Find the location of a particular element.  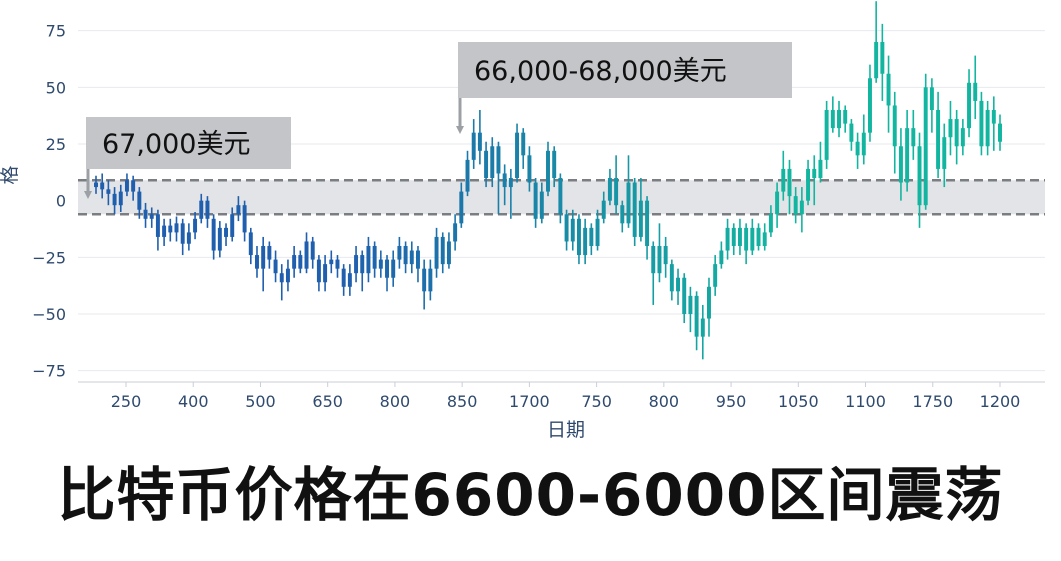

y-tick-label: 0 is located at coordinates (61, 201).